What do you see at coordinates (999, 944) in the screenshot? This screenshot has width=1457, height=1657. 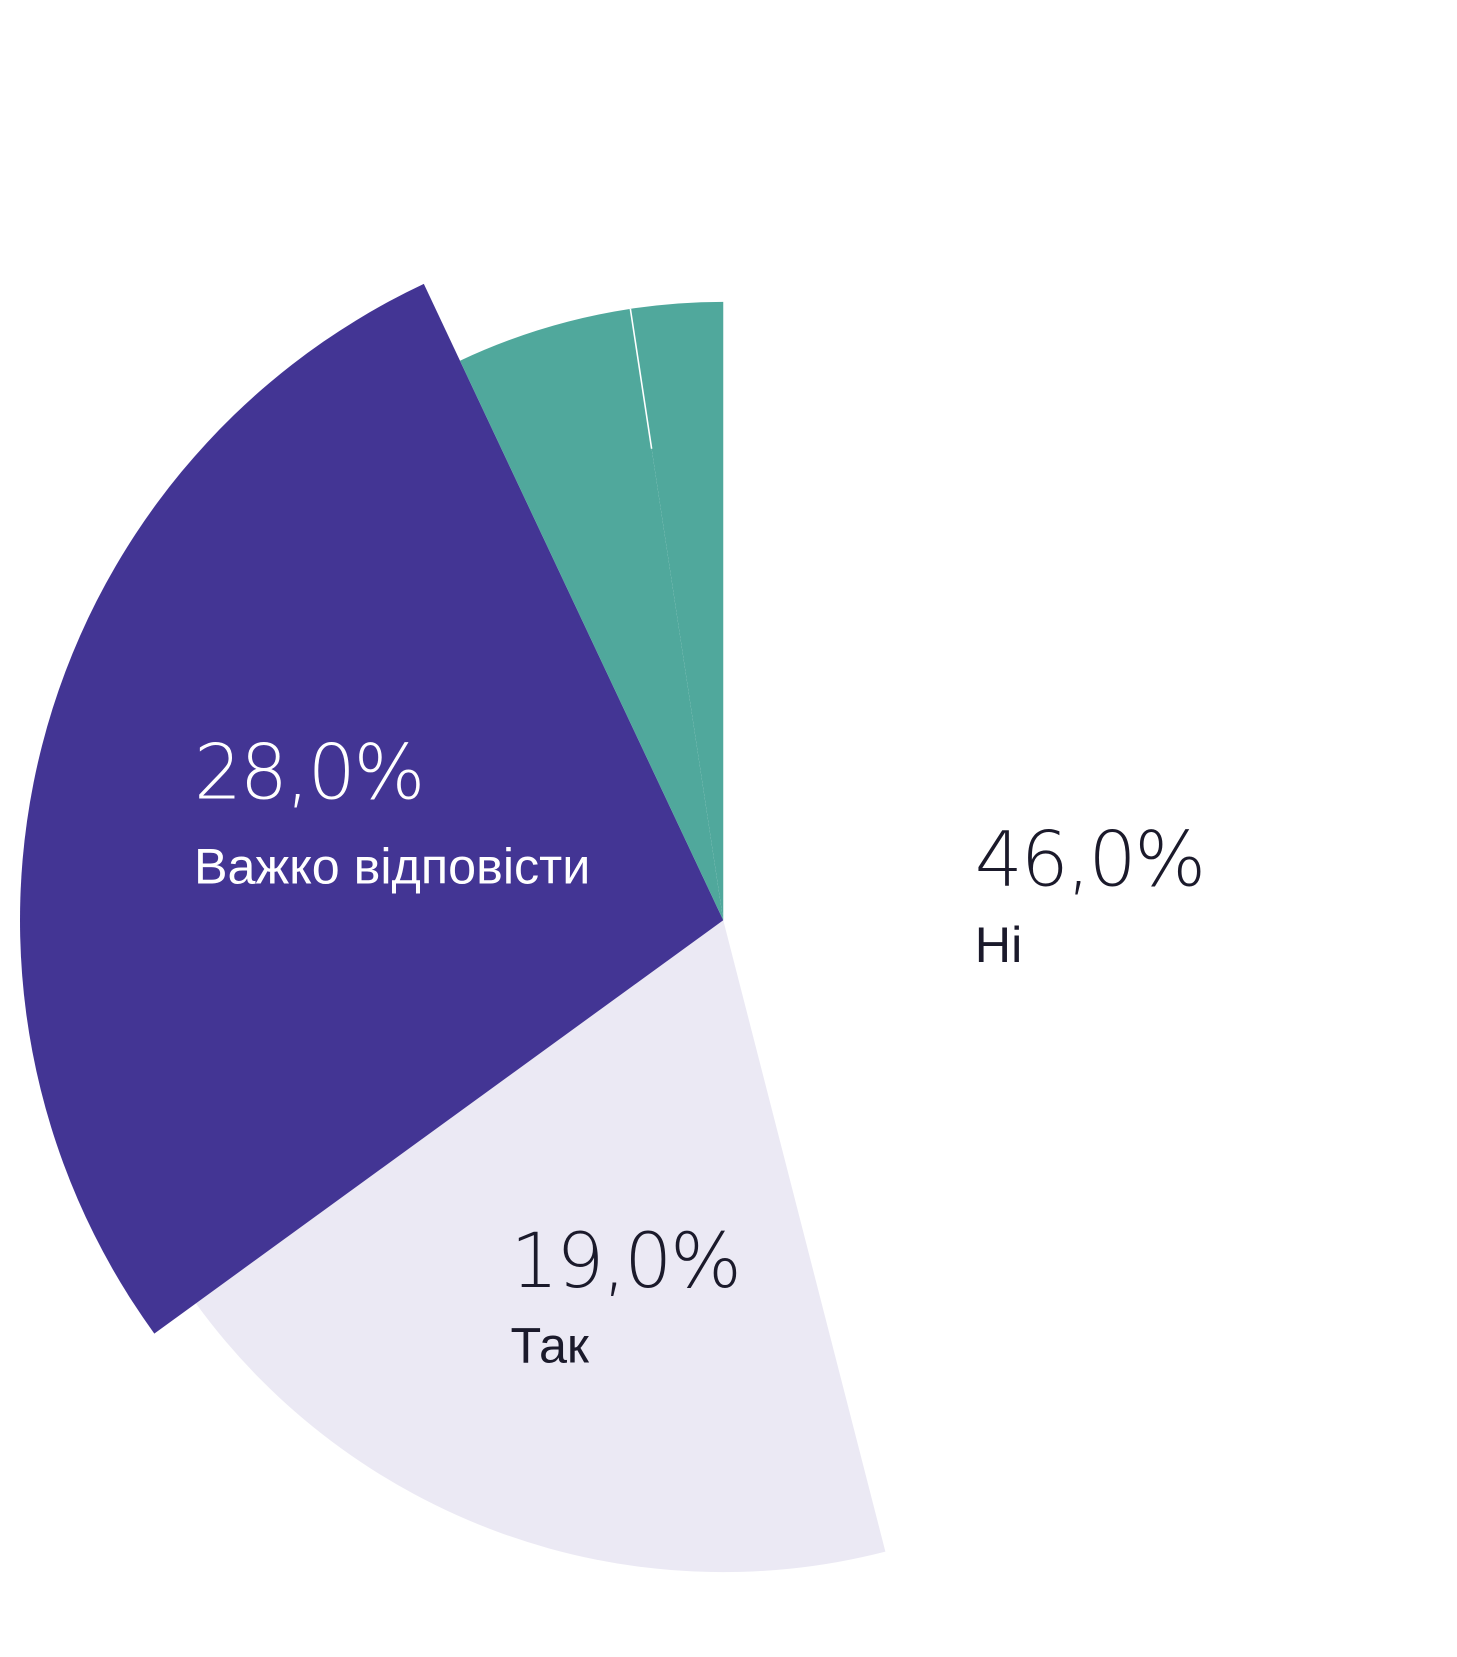 I see `category-label: Ні` at bounding box center [999, 944].